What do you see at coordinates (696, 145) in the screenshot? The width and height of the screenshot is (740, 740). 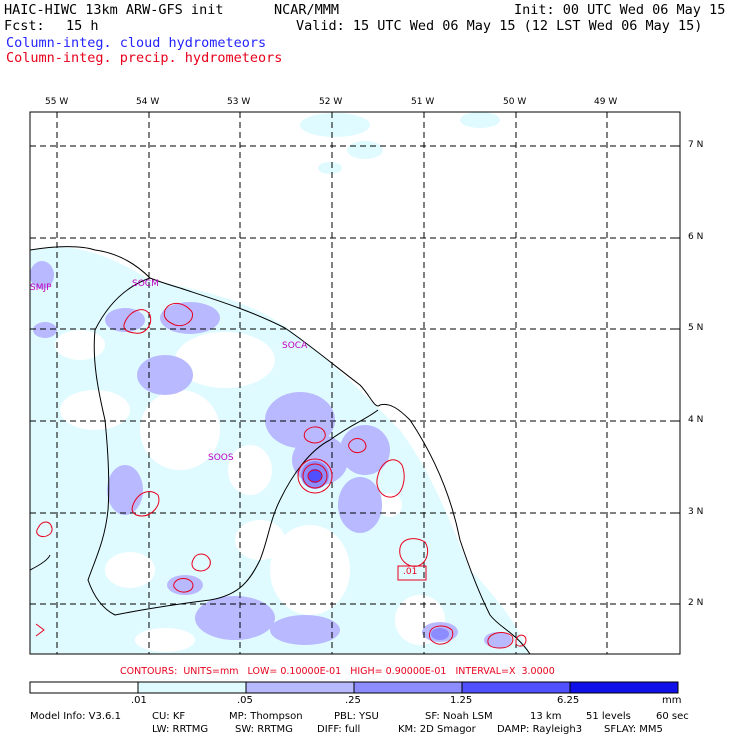 I see `lat-label: 7 N` at bounding box center [696, 145].